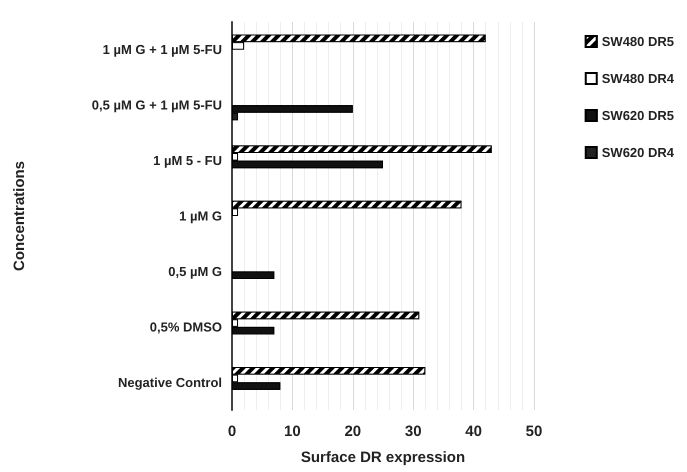 The image size is (687, 472). What do you see at coordinates (232, 431) in the screenshot?
I see `x-tick-label: 0` at bounding box center [232, 431].